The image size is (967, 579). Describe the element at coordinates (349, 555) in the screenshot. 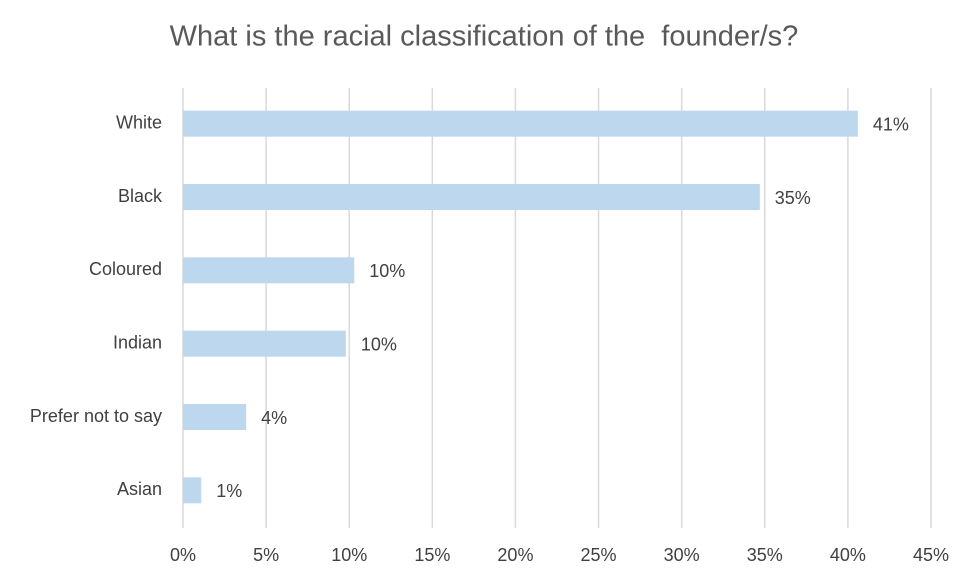

I see `x-tick-label: 10%` at that location.